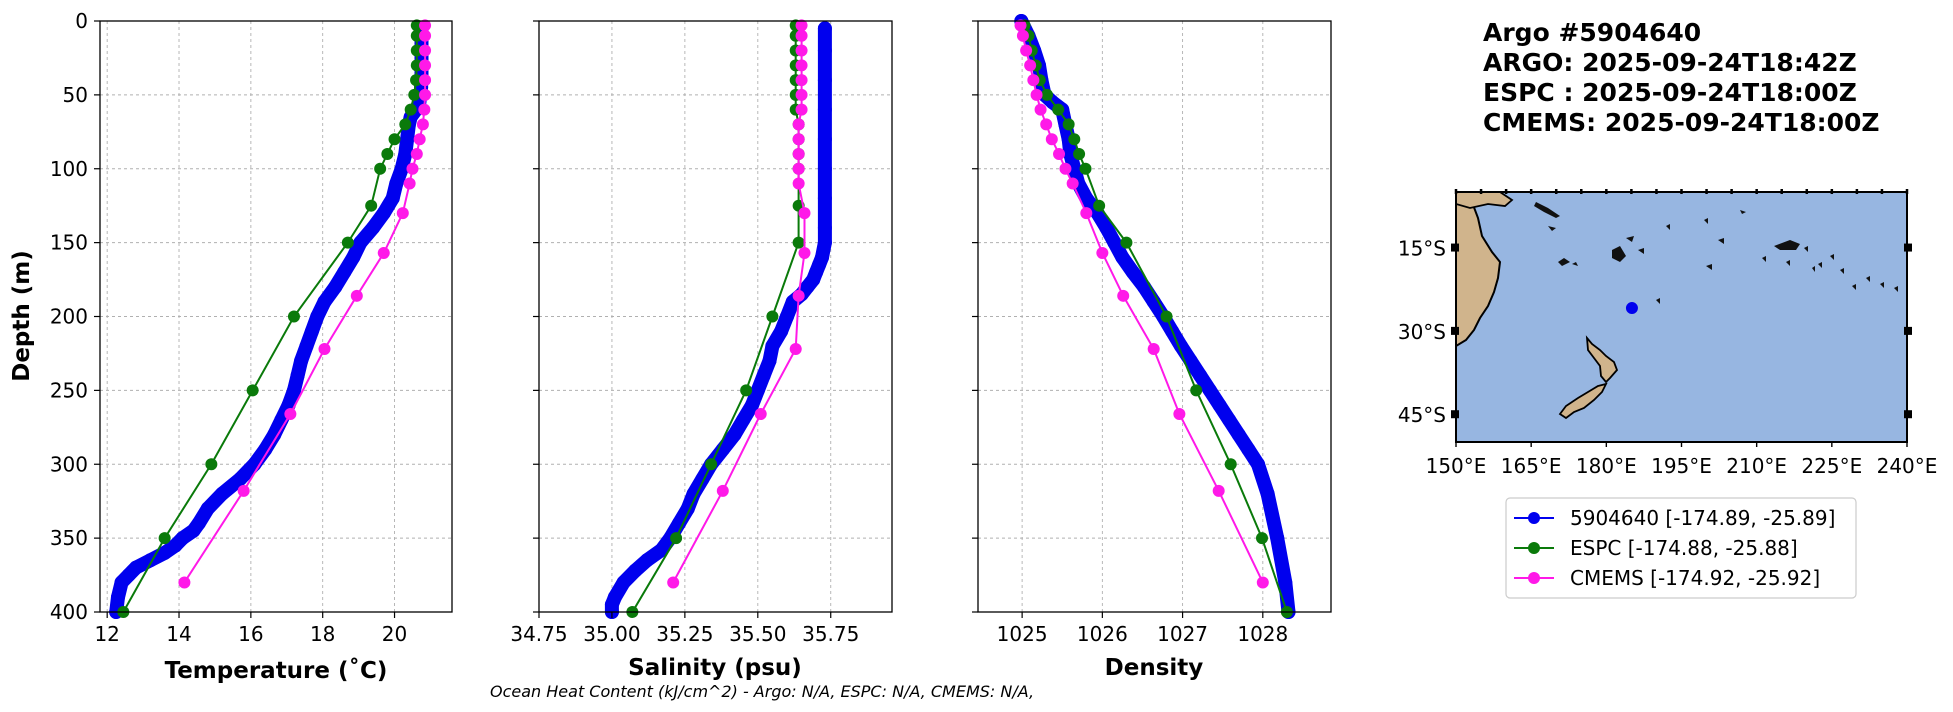 This screenshot has width=1953, height=712. I want to click on y-tick-label: 50, so click(75, 95).